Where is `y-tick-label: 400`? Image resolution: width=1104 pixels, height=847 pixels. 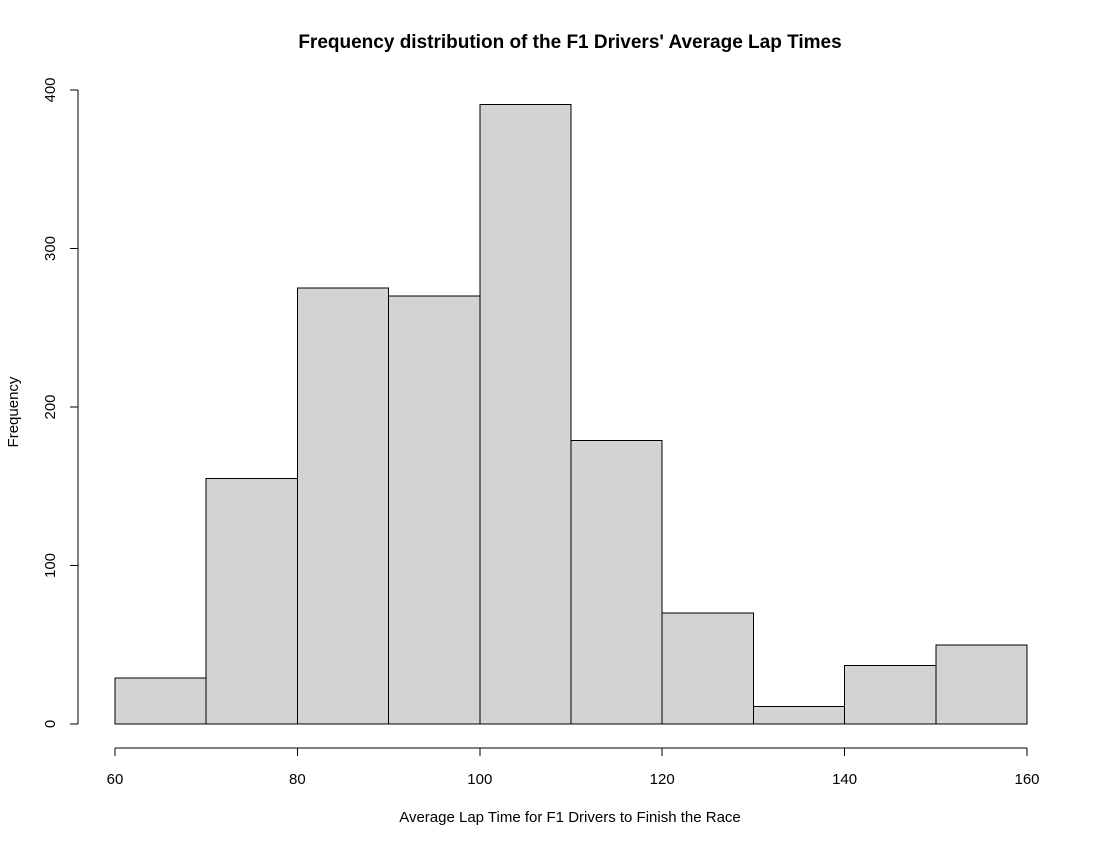
y-tick-label: 400 is located at coordinates (50, 89).